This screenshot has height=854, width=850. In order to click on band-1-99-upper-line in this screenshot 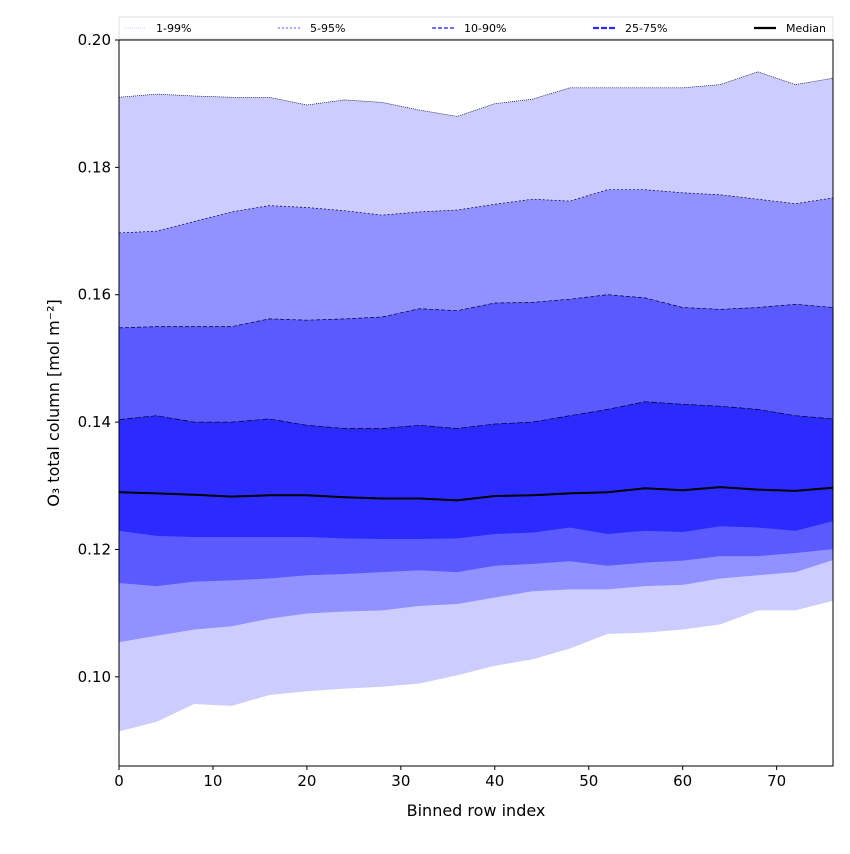, I will do `click(476, 94)`.